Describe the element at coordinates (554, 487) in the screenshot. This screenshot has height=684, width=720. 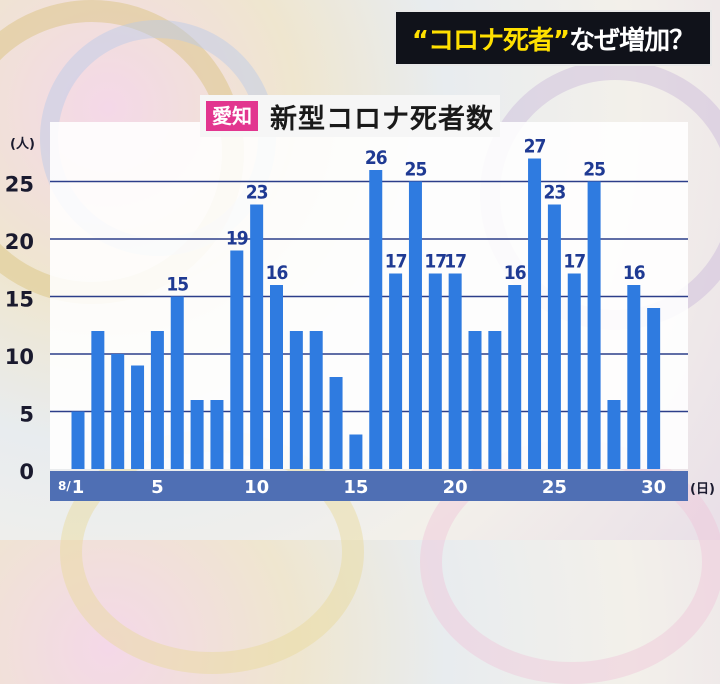
I see `x-tick-label: 25` at that location.